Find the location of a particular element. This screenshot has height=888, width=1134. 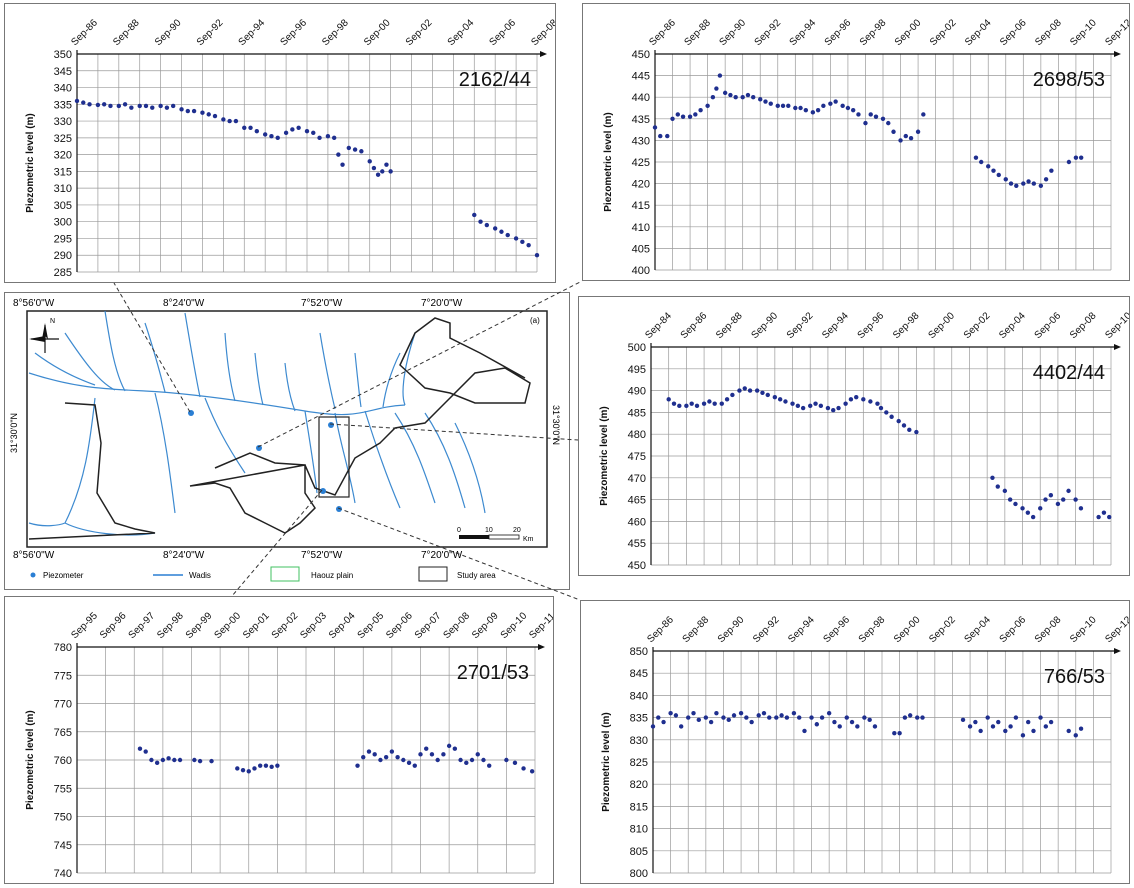

y-tick-label: 460 is located at coordinates (637, 522).